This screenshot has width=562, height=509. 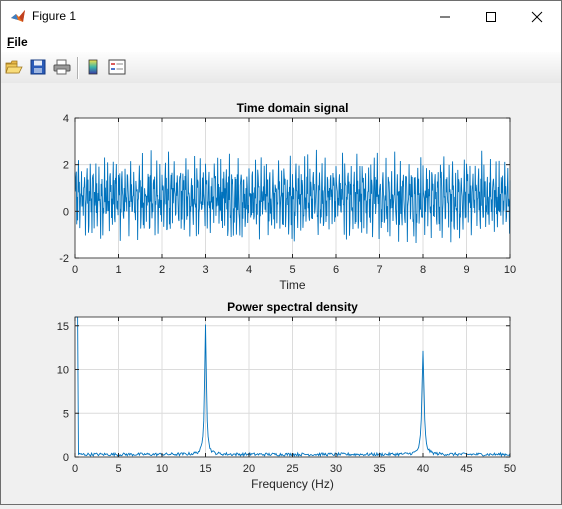 What do you see at coordinates (64, 259) in the screenshot?
I see `time-plot-ytick-label: -2` at bounding box center [64, 259].